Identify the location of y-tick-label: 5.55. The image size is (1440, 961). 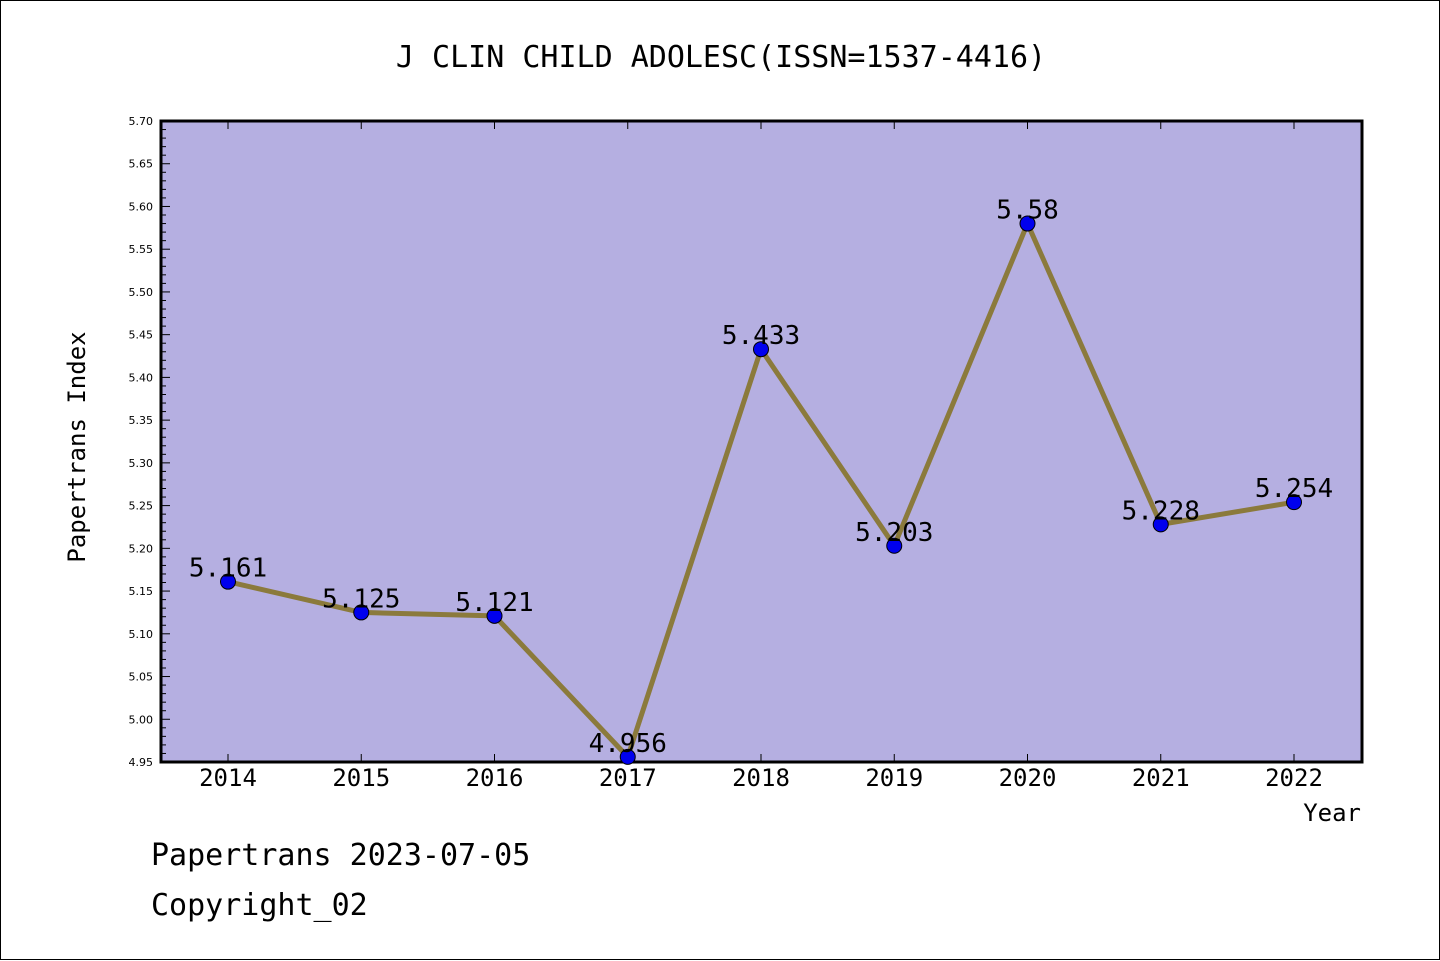
(141, 249).